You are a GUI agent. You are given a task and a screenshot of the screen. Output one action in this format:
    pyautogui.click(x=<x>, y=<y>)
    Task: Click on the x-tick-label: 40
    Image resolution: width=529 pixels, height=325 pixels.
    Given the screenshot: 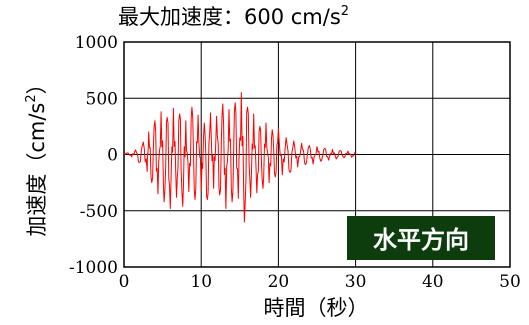 What is the action you would take?
    pyautogui.click(x=433, y=282)
    